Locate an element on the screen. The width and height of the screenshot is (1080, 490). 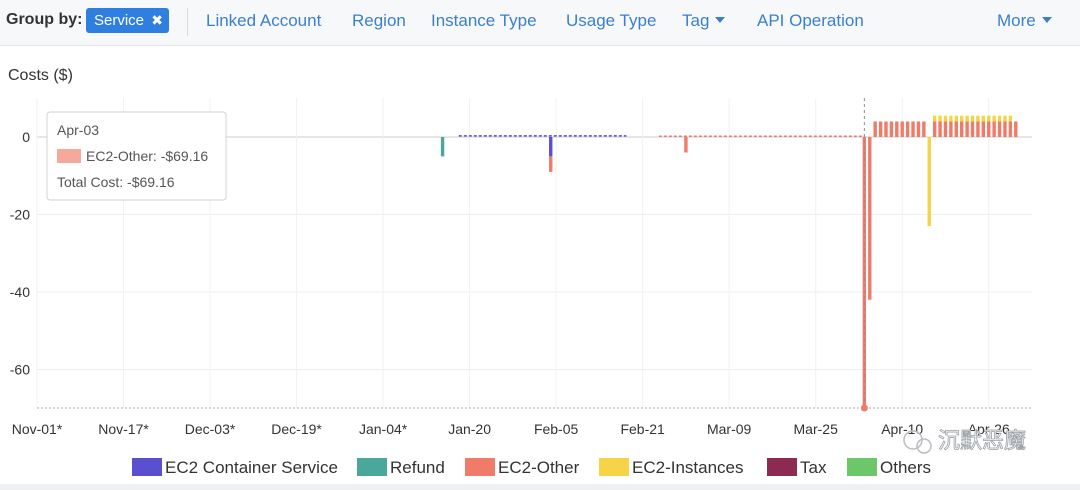
tooltip-series-value: EC2-Other: -$69.16 is located at coordinates (147, 156).